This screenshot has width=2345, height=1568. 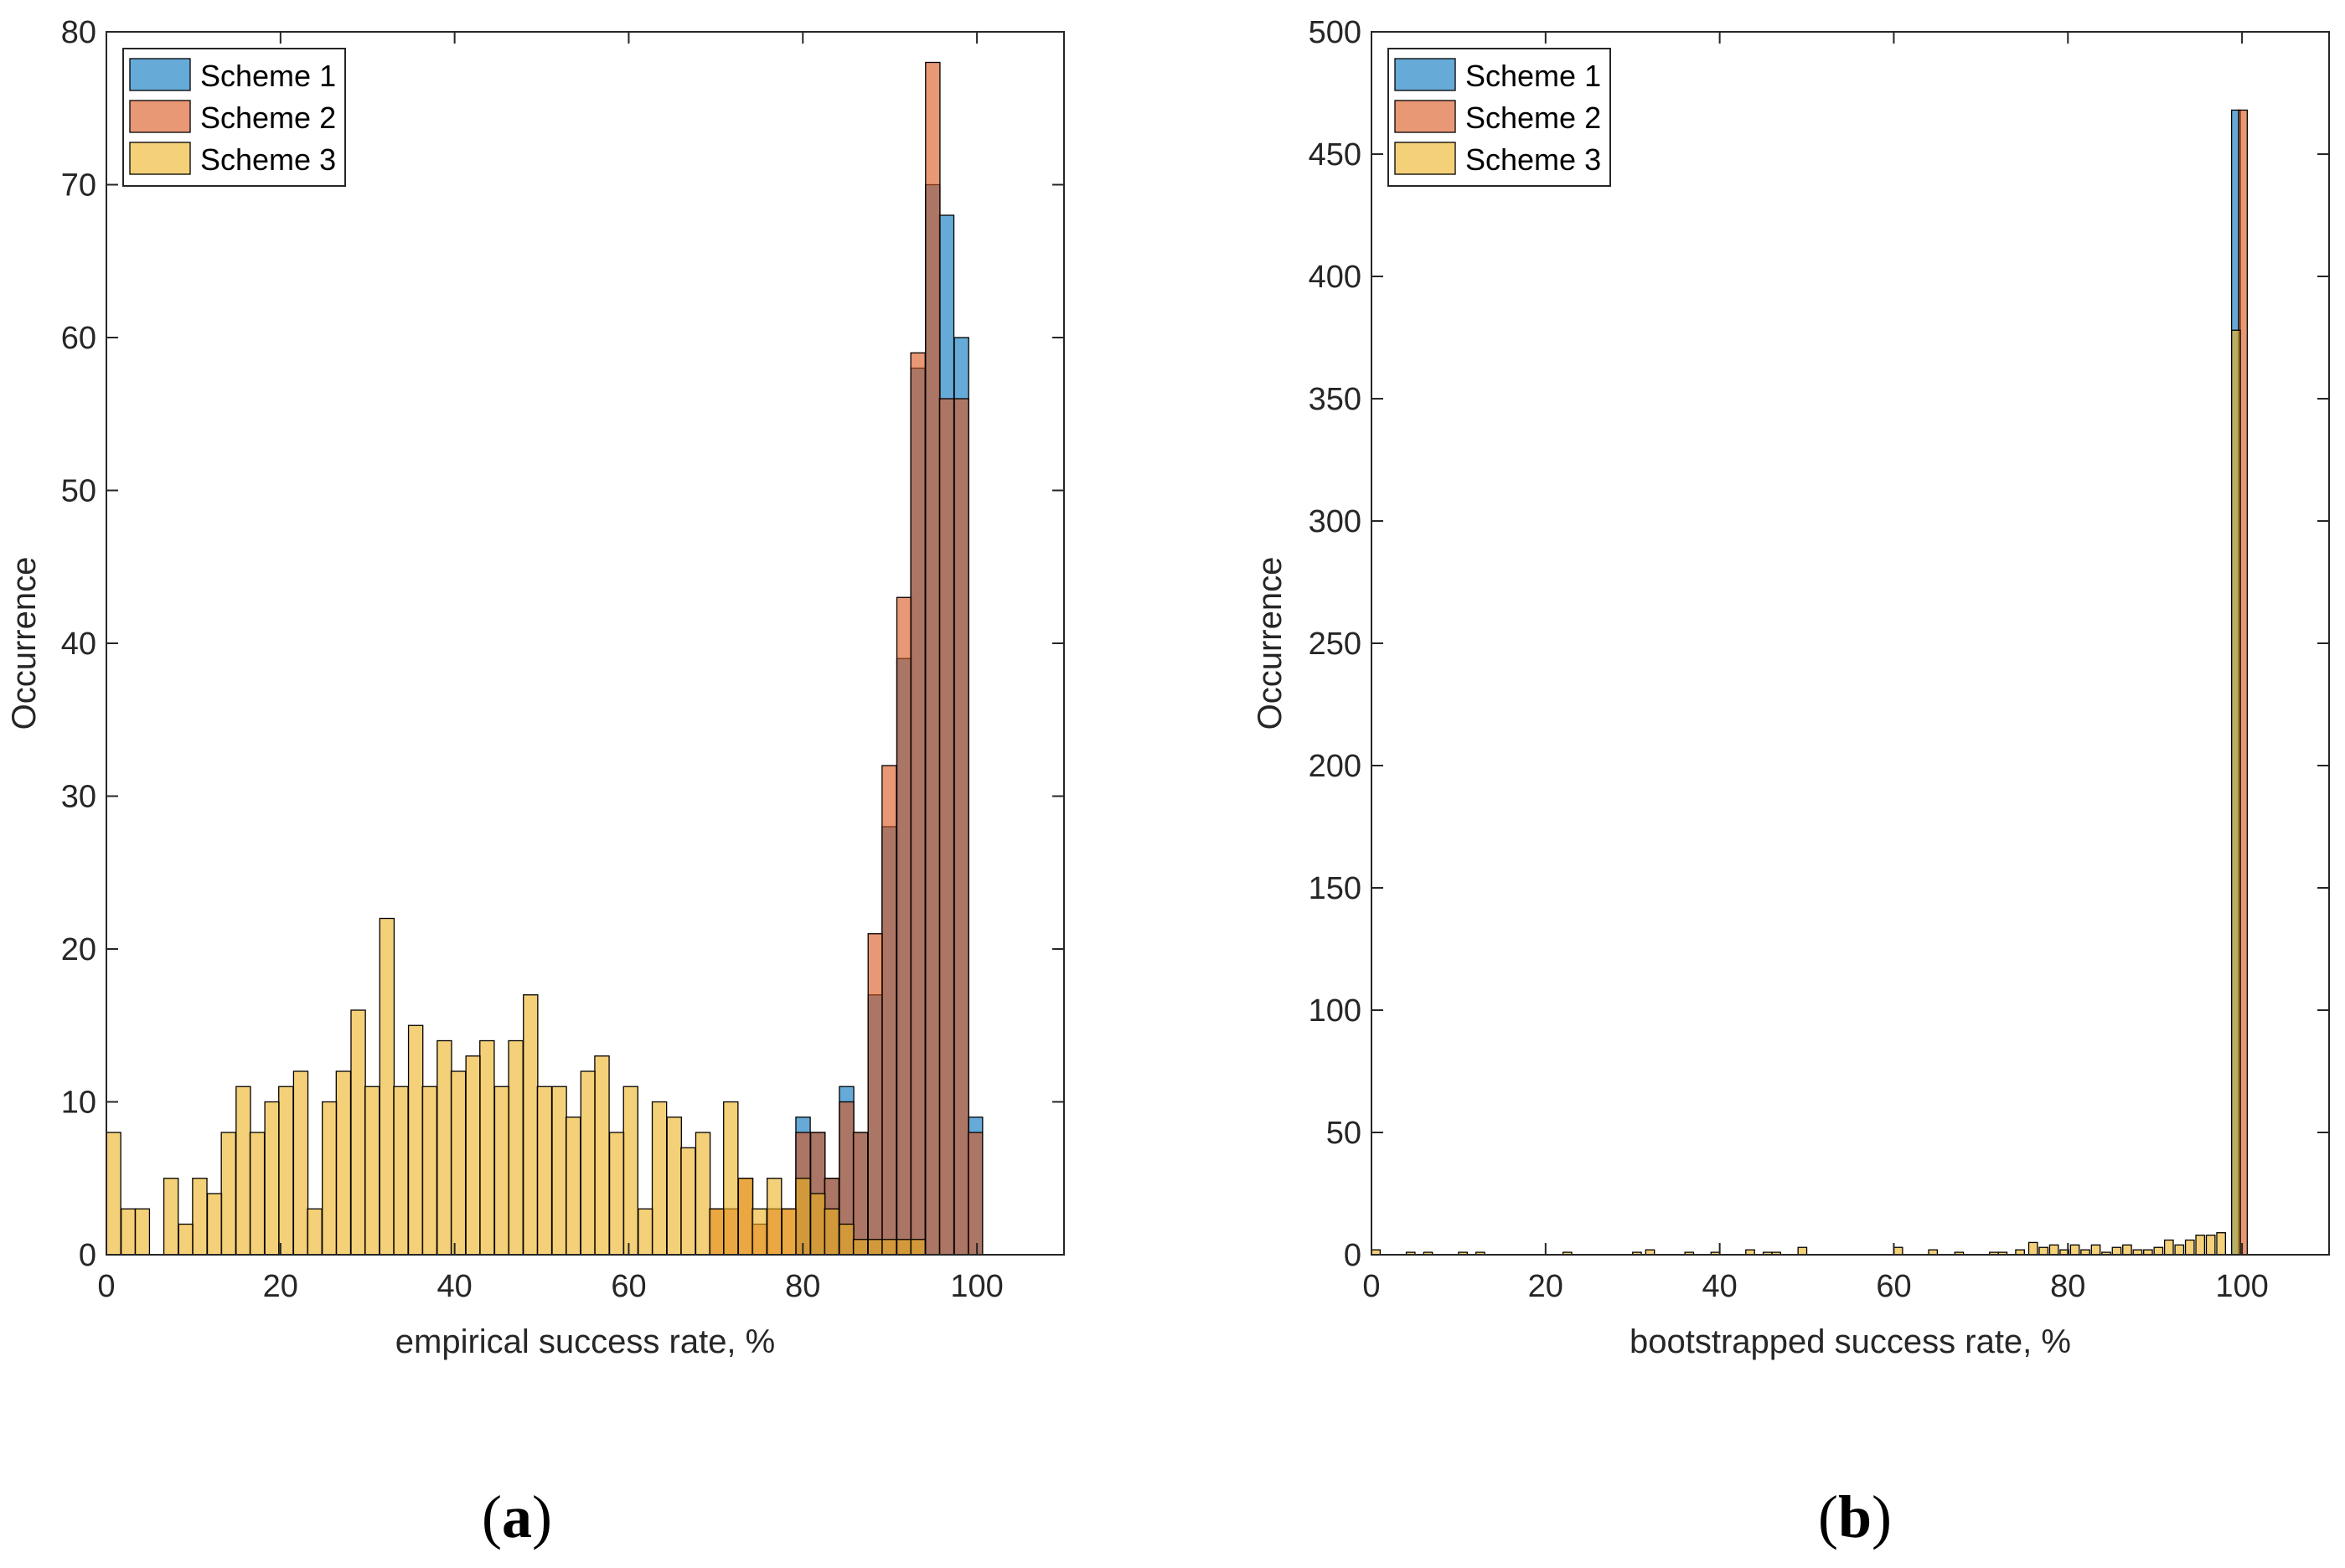 What do you see at coordinates (1850, 1341) in the screenshot?
I see `panel-b-xlabel: bootstrapped success rate, %` at bounding box center [1850, 1341].